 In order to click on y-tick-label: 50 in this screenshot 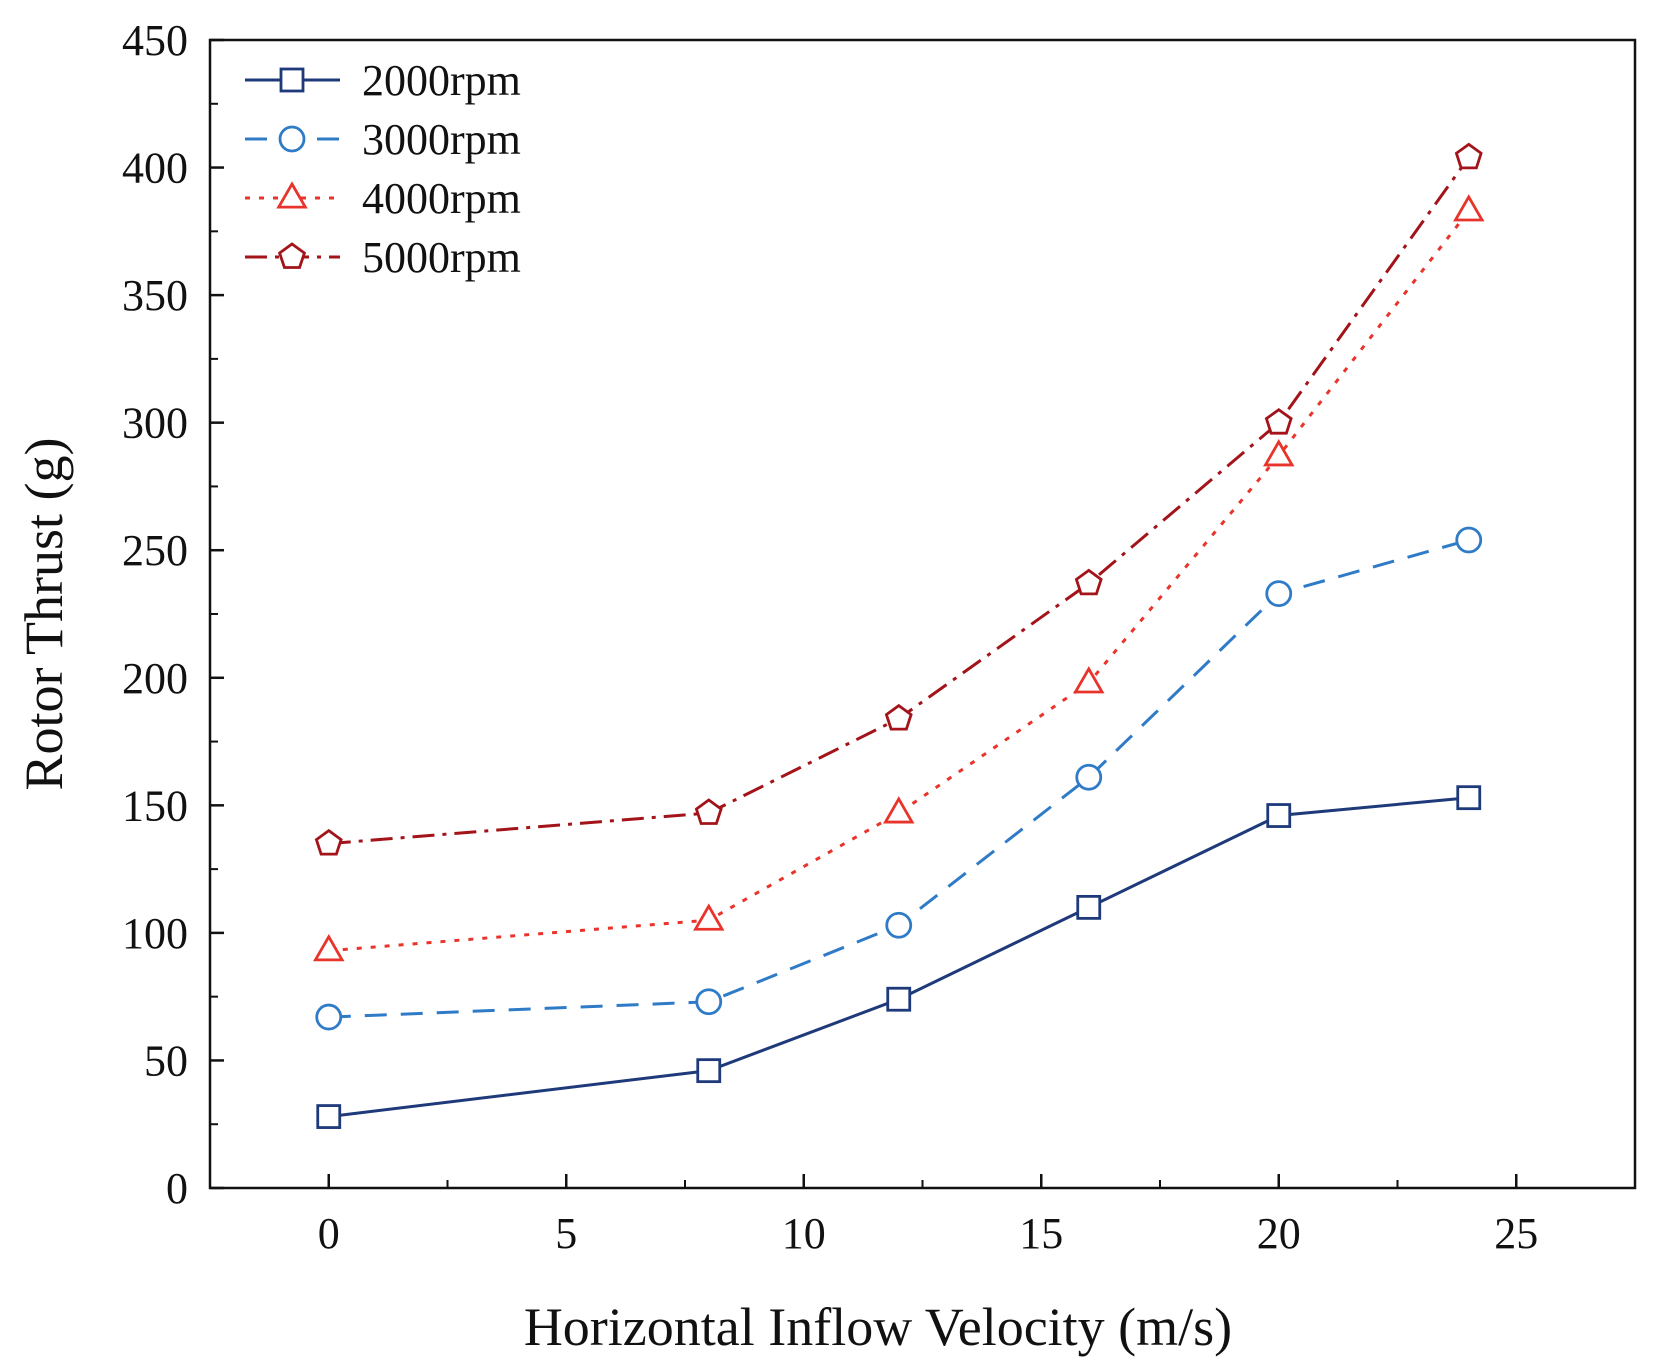, I will do `click(166, 1060)`.